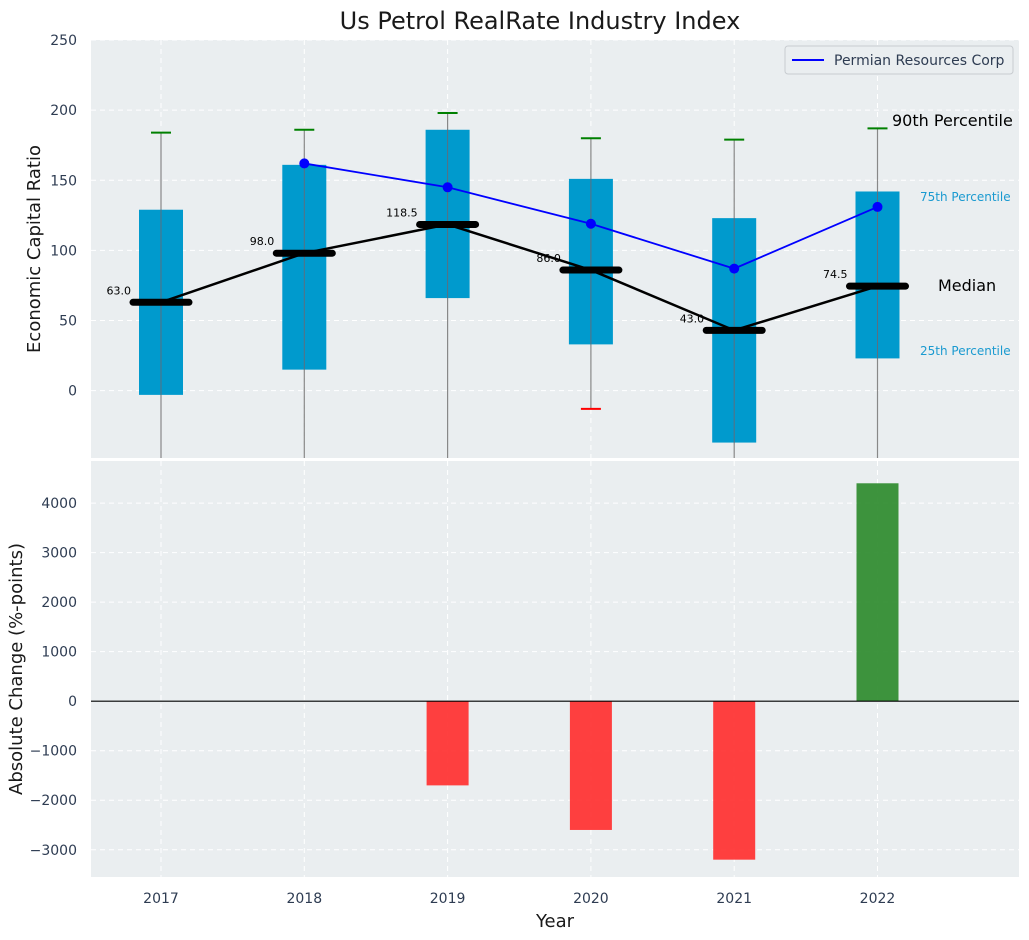 This screenshot has width=1029, height=940. Describe the element at coordinates (59, 504) in the screenshot. I see `bottom-y-tick-4000: 4000` at that location.